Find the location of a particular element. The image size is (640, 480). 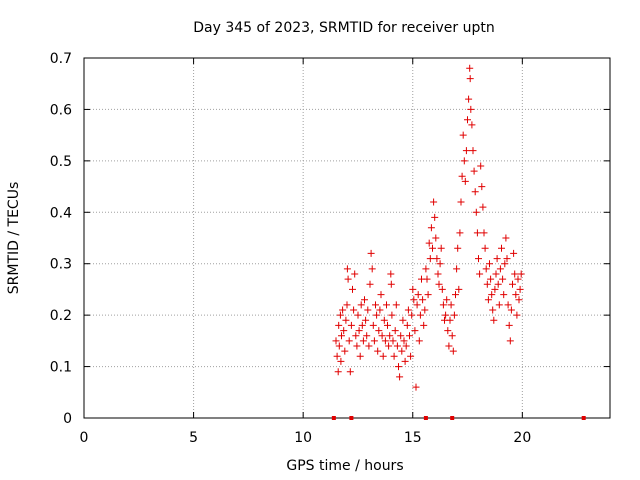

x-axis-title: GPS time / hours is located at coordinates (344, 466).